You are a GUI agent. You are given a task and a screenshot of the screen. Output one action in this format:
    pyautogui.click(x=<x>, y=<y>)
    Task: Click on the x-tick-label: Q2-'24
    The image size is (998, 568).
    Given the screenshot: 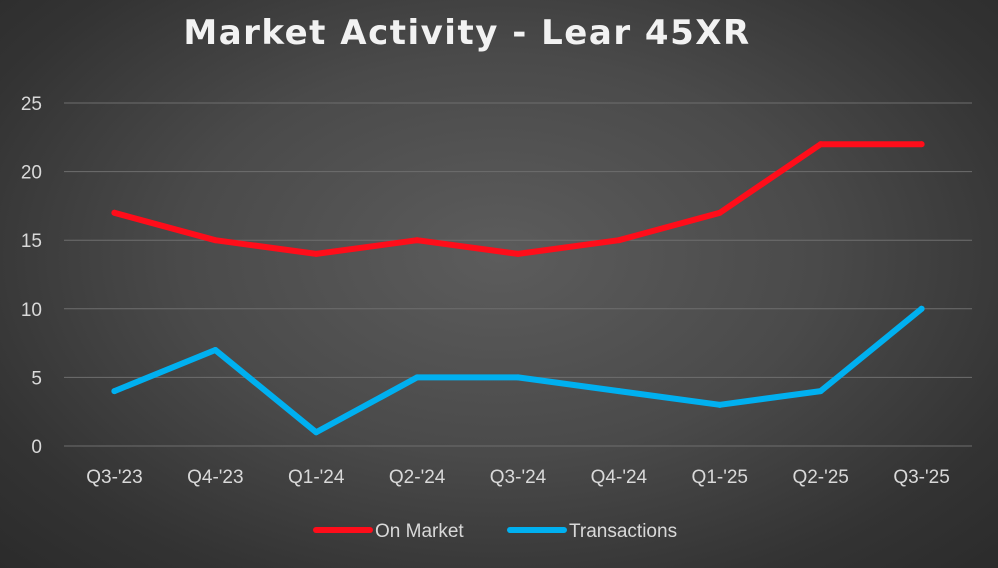 What is the action you would take?
    pyautogui.click(x=417, y=477)
    